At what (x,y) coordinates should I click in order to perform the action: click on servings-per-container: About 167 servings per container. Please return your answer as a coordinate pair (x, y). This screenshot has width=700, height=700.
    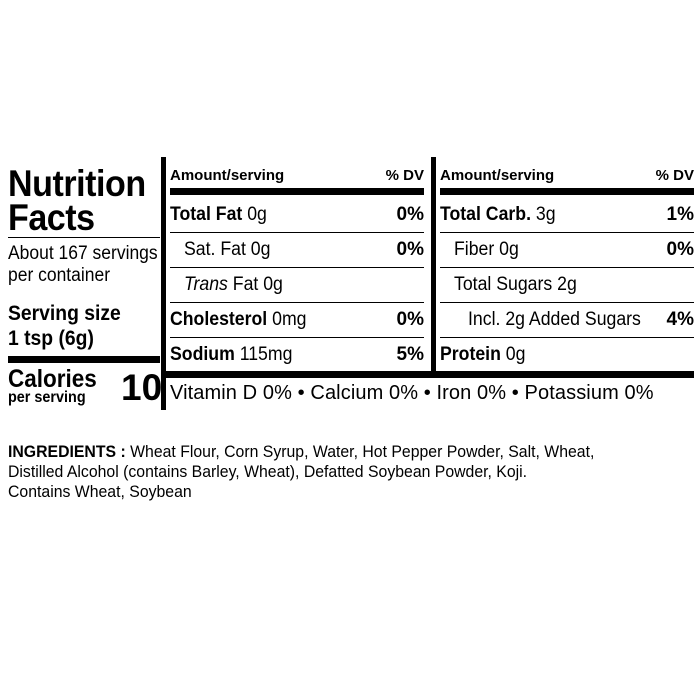
    Looking at the image, I should click on (83, 265).